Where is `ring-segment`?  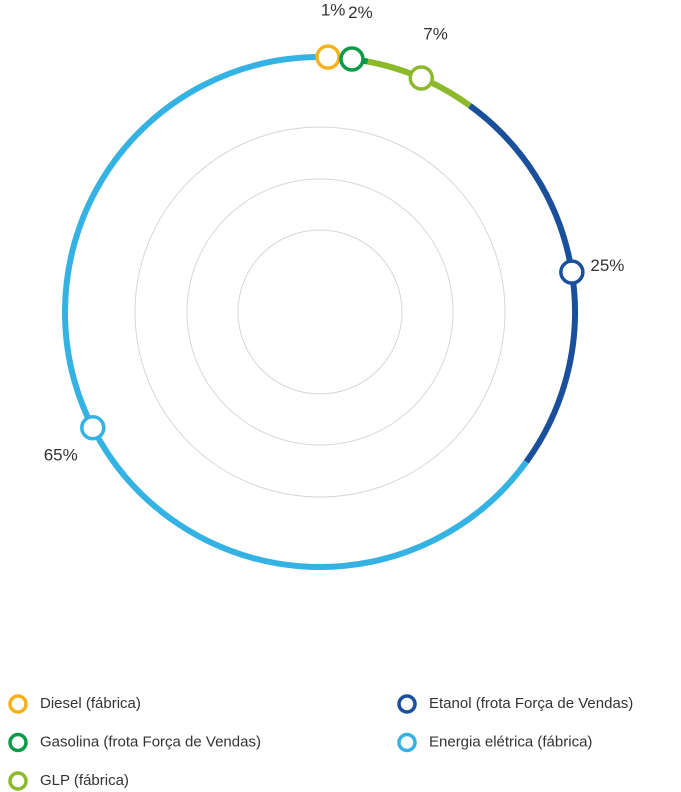
ring-segment is located at coordinates (523, 283).